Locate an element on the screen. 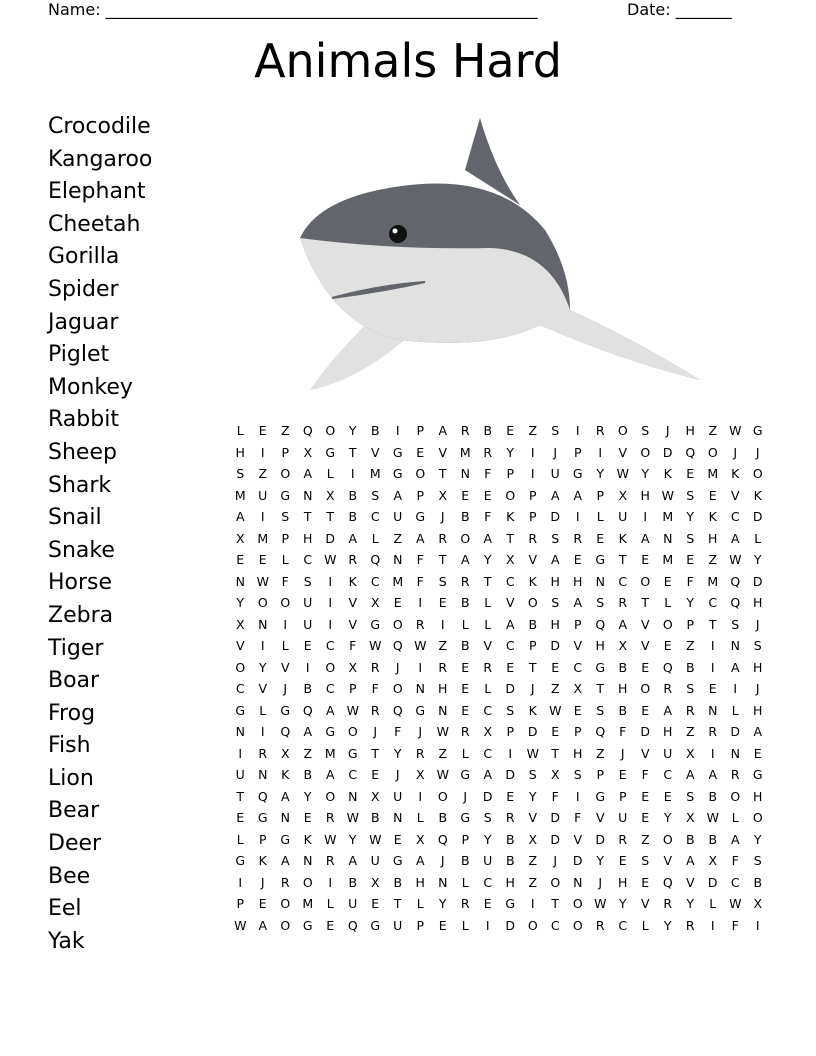 The width and height of the screenshot is (816, 1056). grid-letter: U is located at coordinates (240, 775).